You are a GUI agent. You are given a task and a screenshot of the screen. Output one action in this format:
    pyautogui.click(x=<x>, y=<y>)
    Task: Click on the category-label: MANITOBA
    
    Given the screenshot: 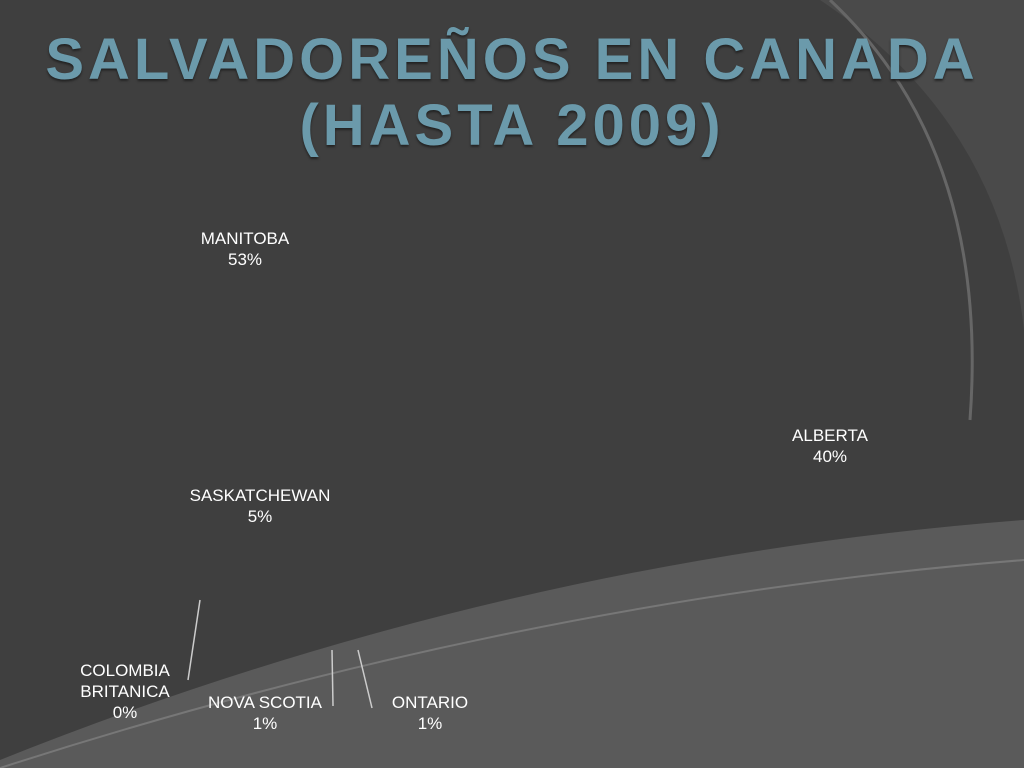 What is the action you would take?
    pyautogui.click(x=245, y=238)
    